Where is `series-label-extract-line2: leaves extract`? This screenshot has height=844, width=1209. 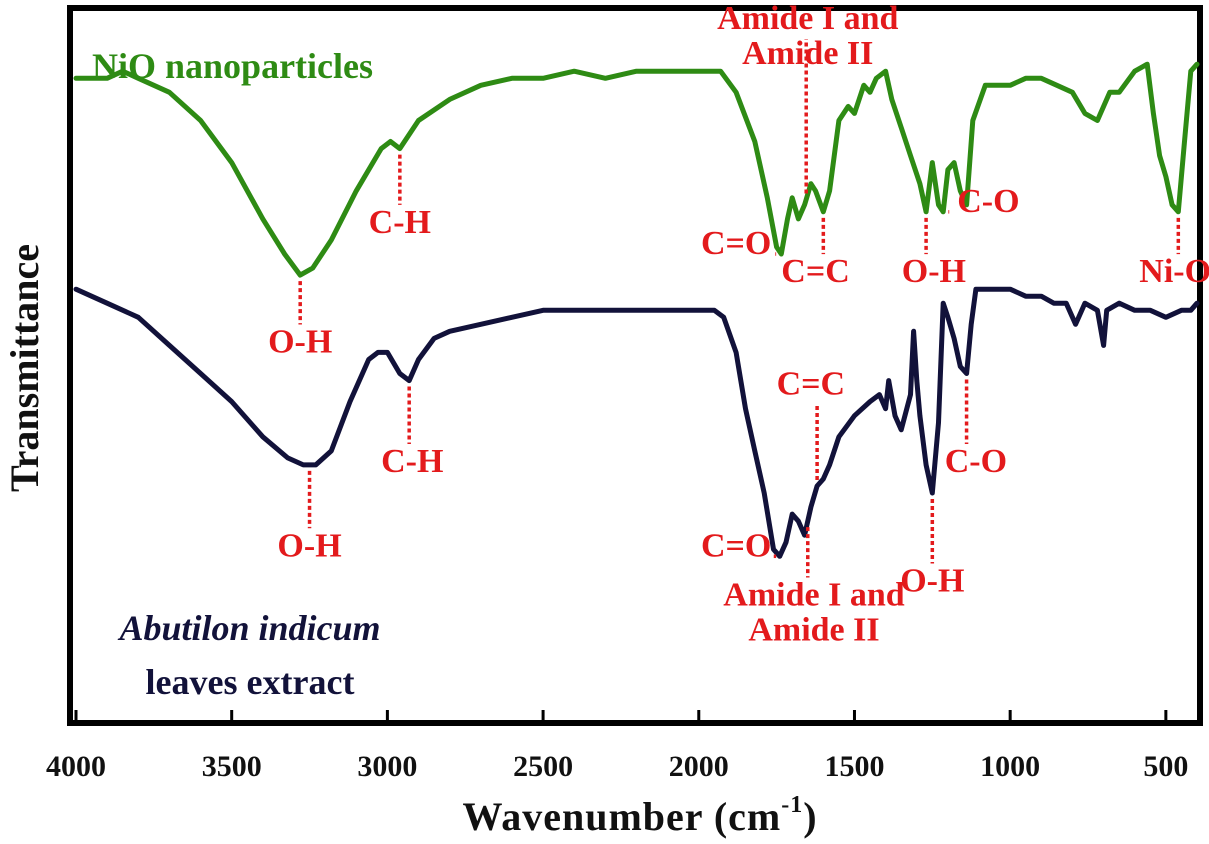 series-label-extract-line2: leaves extract is located at coordinates (250, 682).